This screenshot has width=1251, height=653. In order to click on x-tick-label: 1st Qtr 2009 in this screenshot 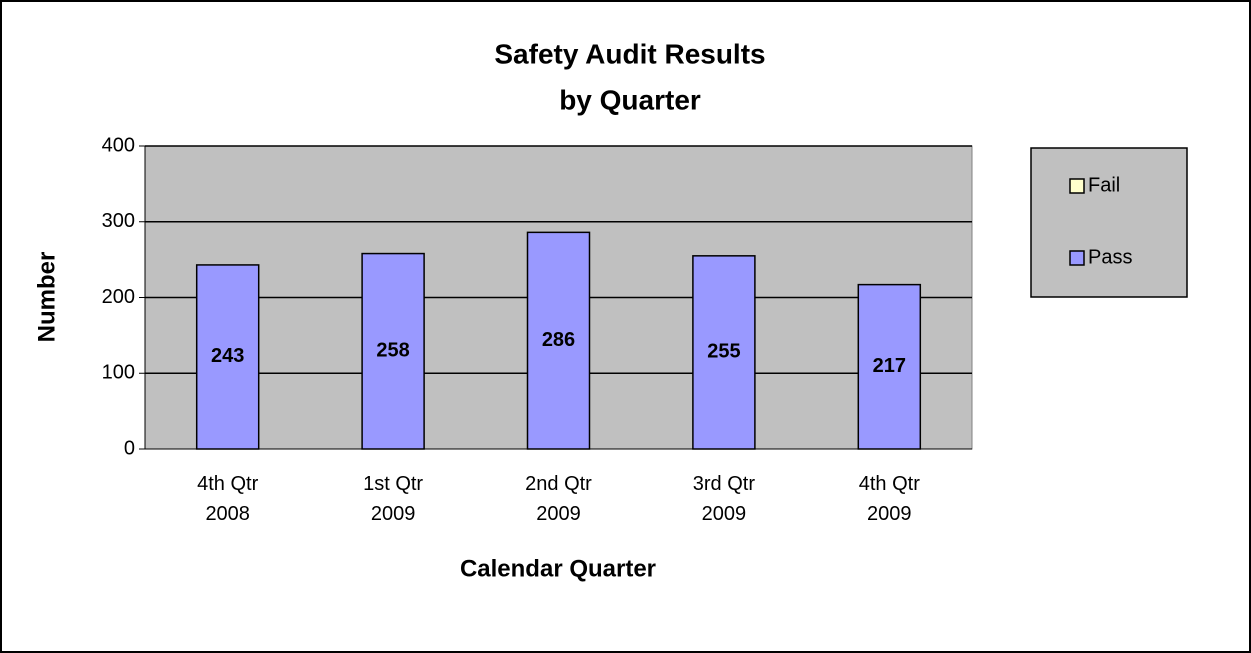, I will do `click(393, 499)`.